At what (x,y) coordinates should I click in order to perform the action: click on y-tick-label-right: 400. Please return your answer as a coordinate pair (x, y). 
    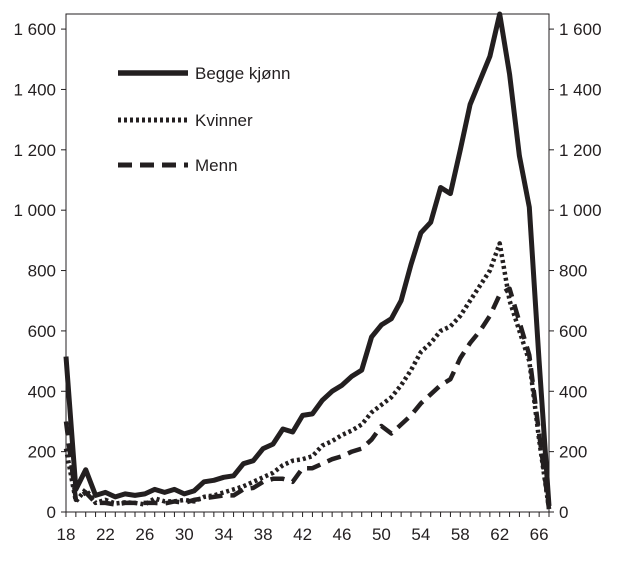
    Looking at the image, I should click on (573, 391).